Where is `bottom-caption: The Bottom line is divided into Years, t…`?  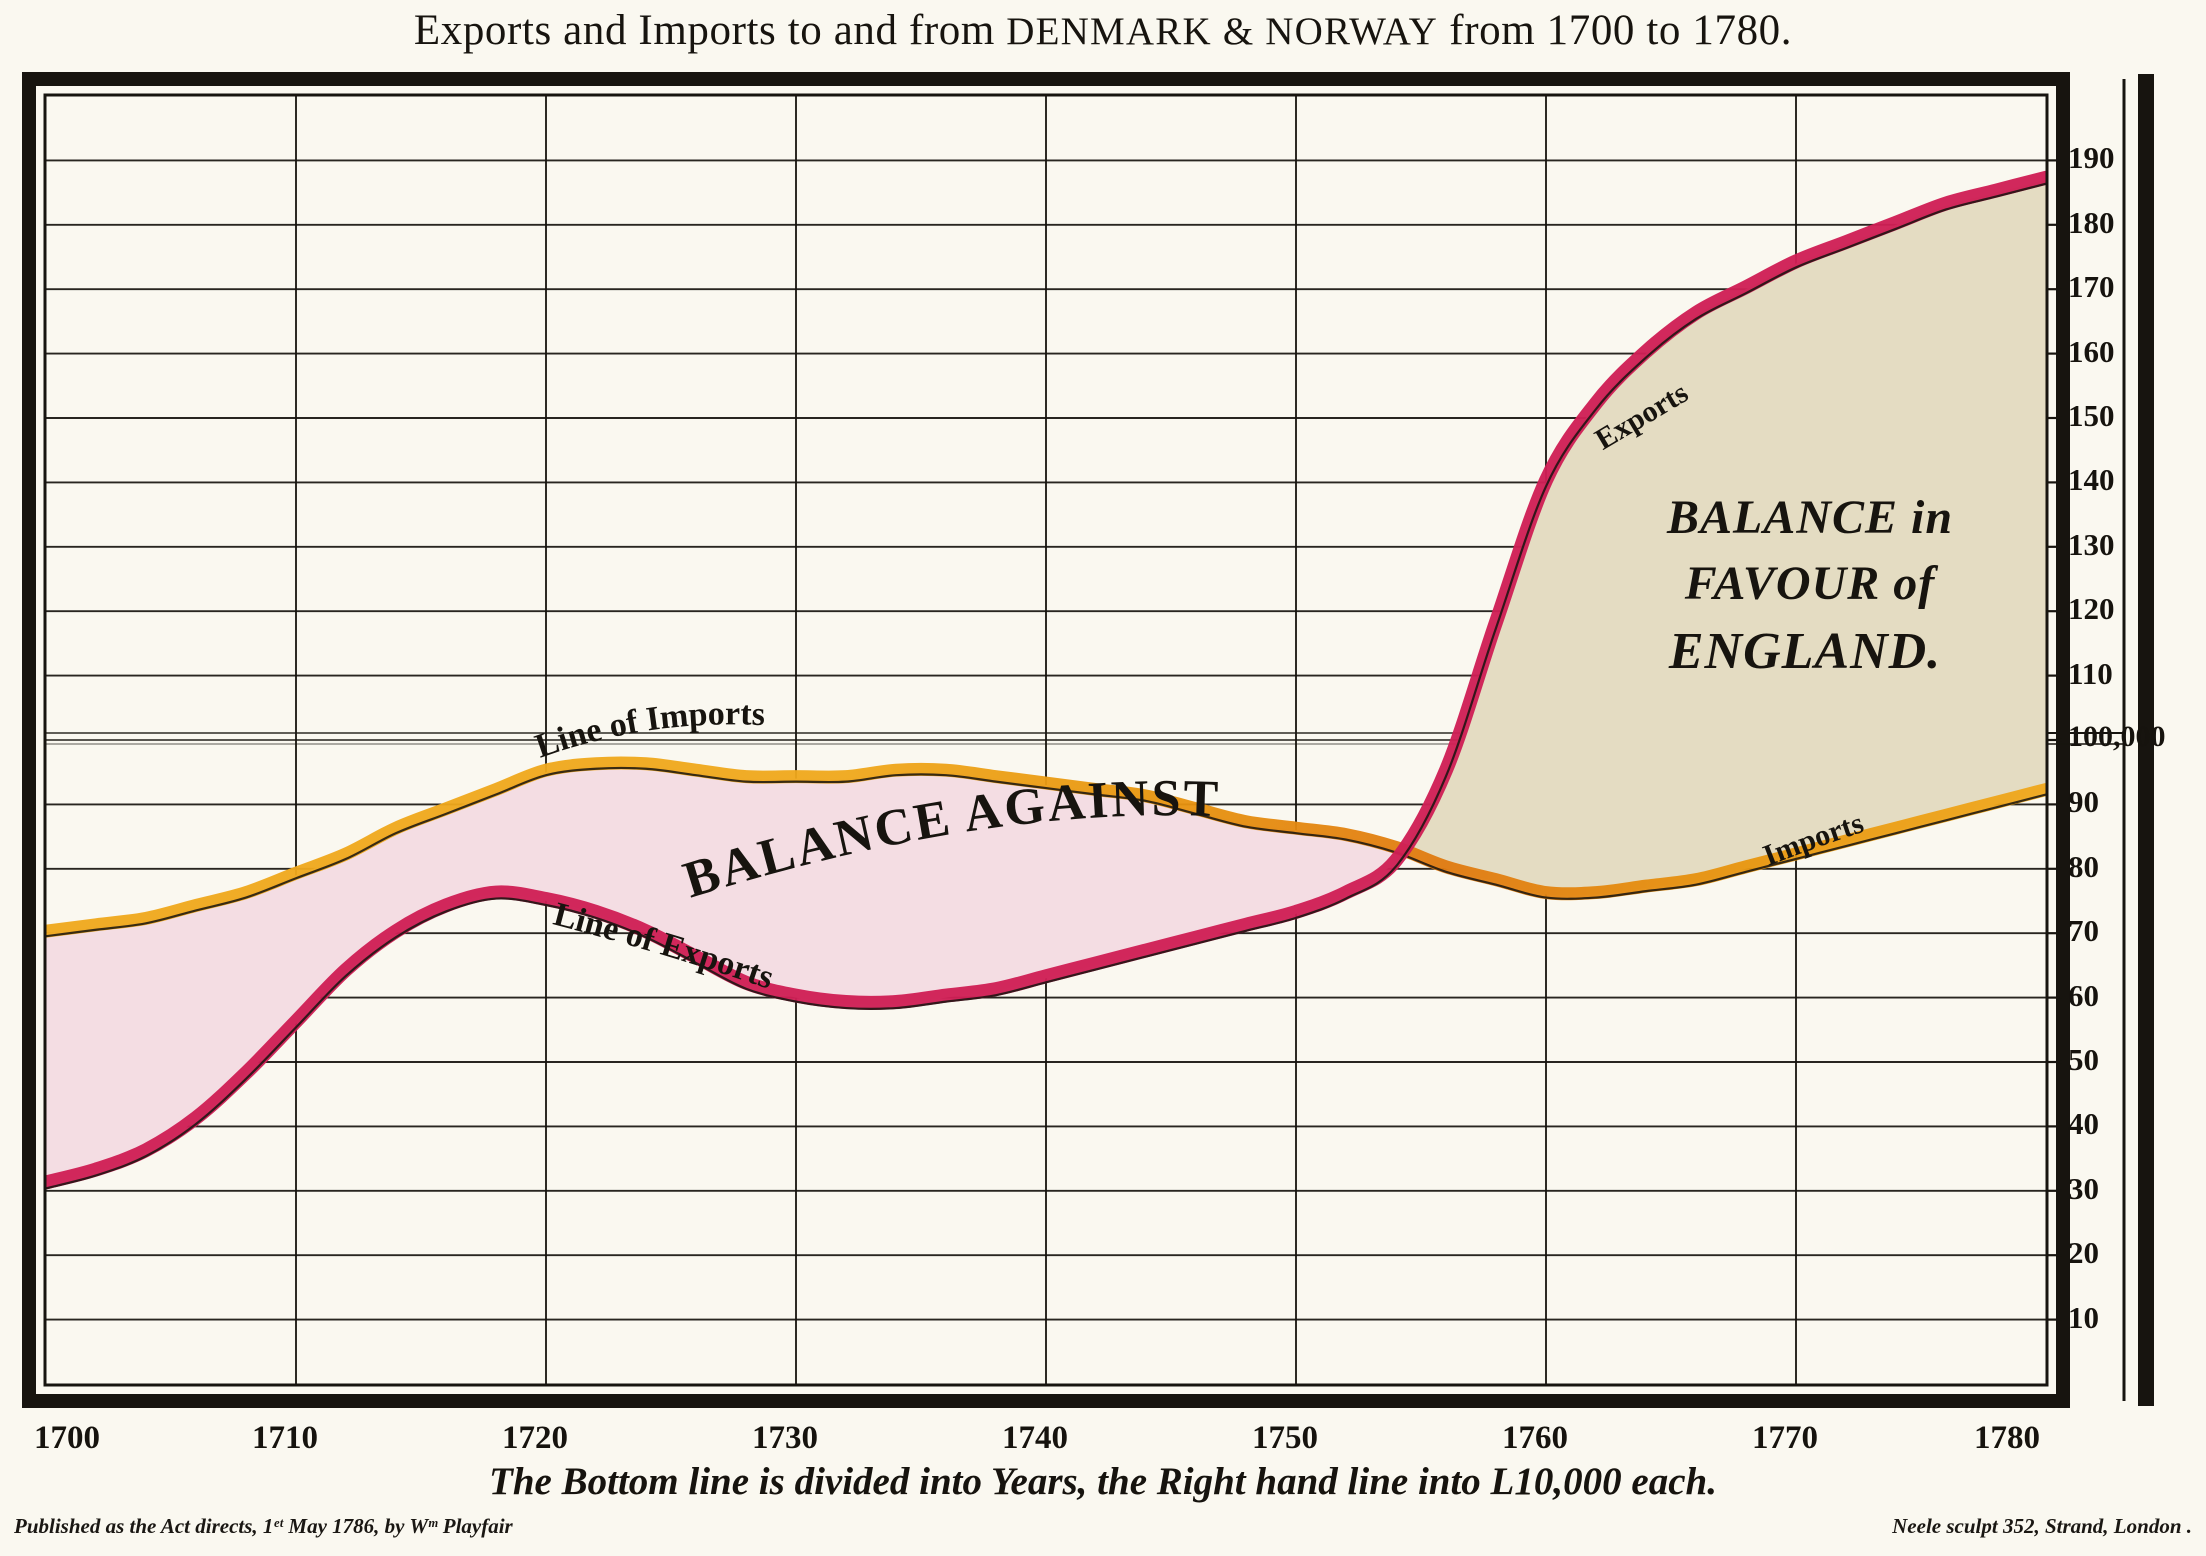
bottom-caption: The Bottom line is divided into Years, t… is located at coordinates (1103, 1481).